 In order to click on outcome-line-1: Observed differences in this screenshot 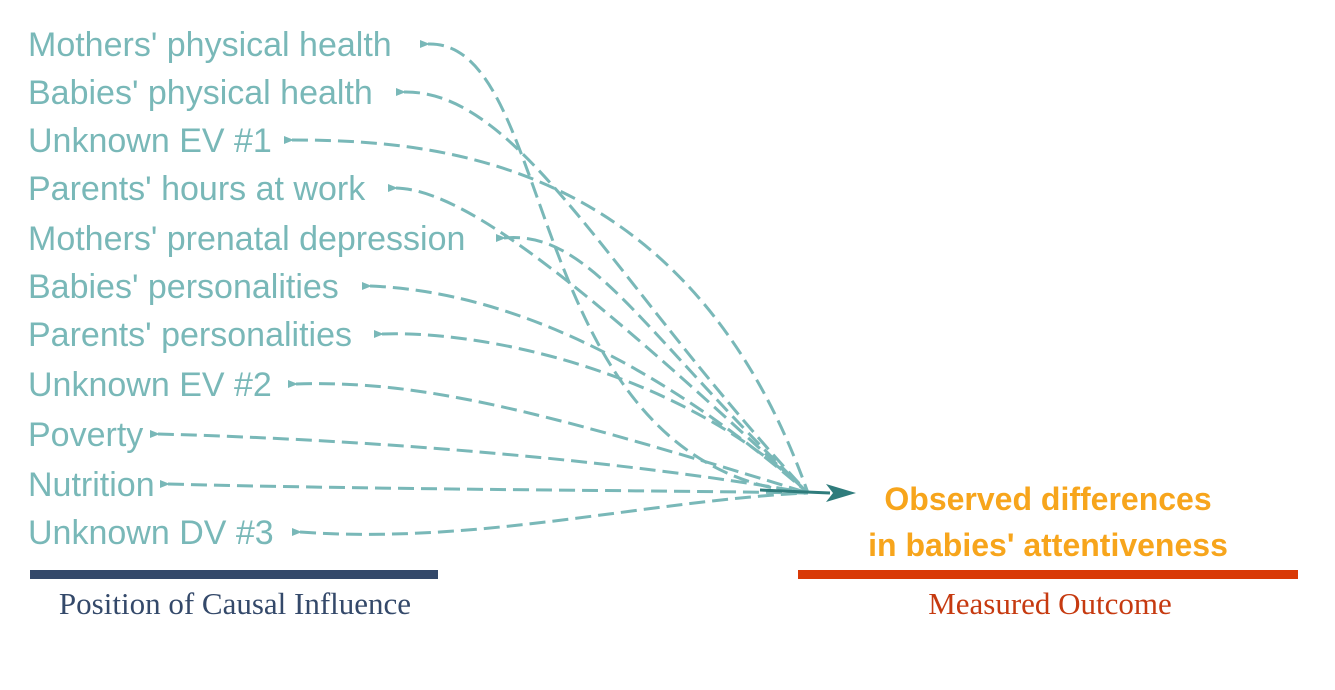, I will do `click(1047, 499)`.